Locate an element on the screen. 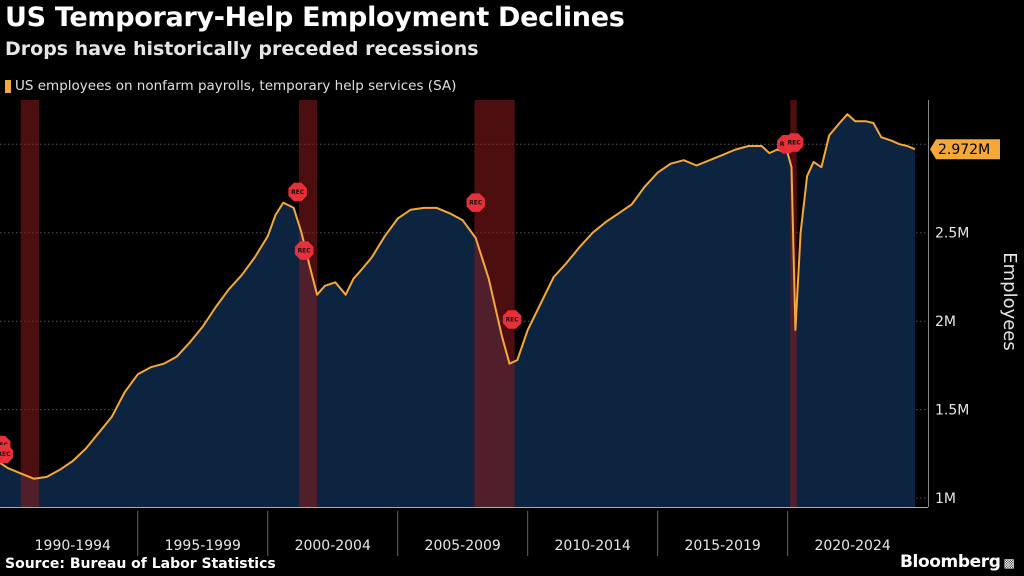 The width and height of the screenshot is (1024, 576). y-tick-label: 1.5M is located at coordinates (952, 411).